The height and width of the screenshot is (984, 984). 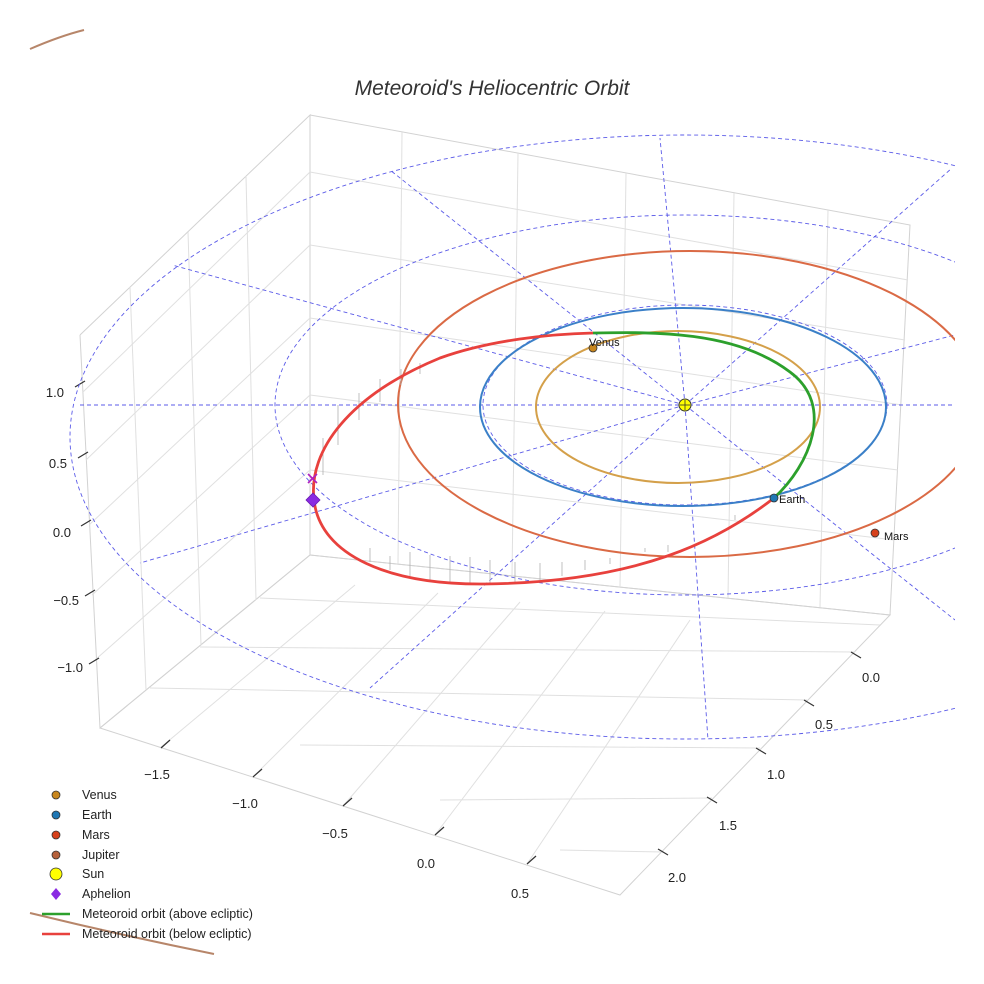 What do you see at coordinates (340, 820) in the screenshot?
I see `x-axis: −1.5 −1.0 −0.5 0.0 0.5` at bounding box center [340, 820].